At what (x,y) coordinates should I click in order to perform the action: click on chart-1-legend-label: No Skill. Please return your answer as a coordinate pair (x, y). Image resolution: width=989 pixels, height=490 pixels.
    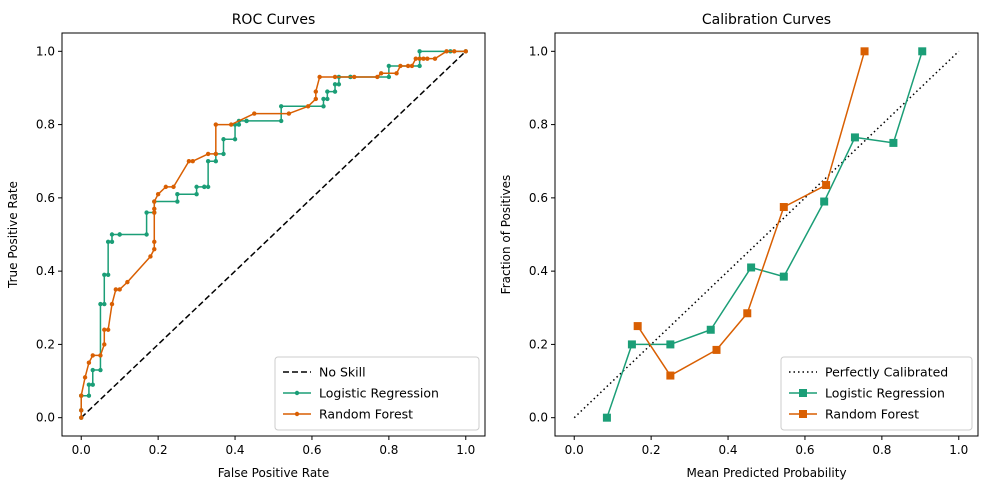
    Looking at the image, I should click on (342, 372).